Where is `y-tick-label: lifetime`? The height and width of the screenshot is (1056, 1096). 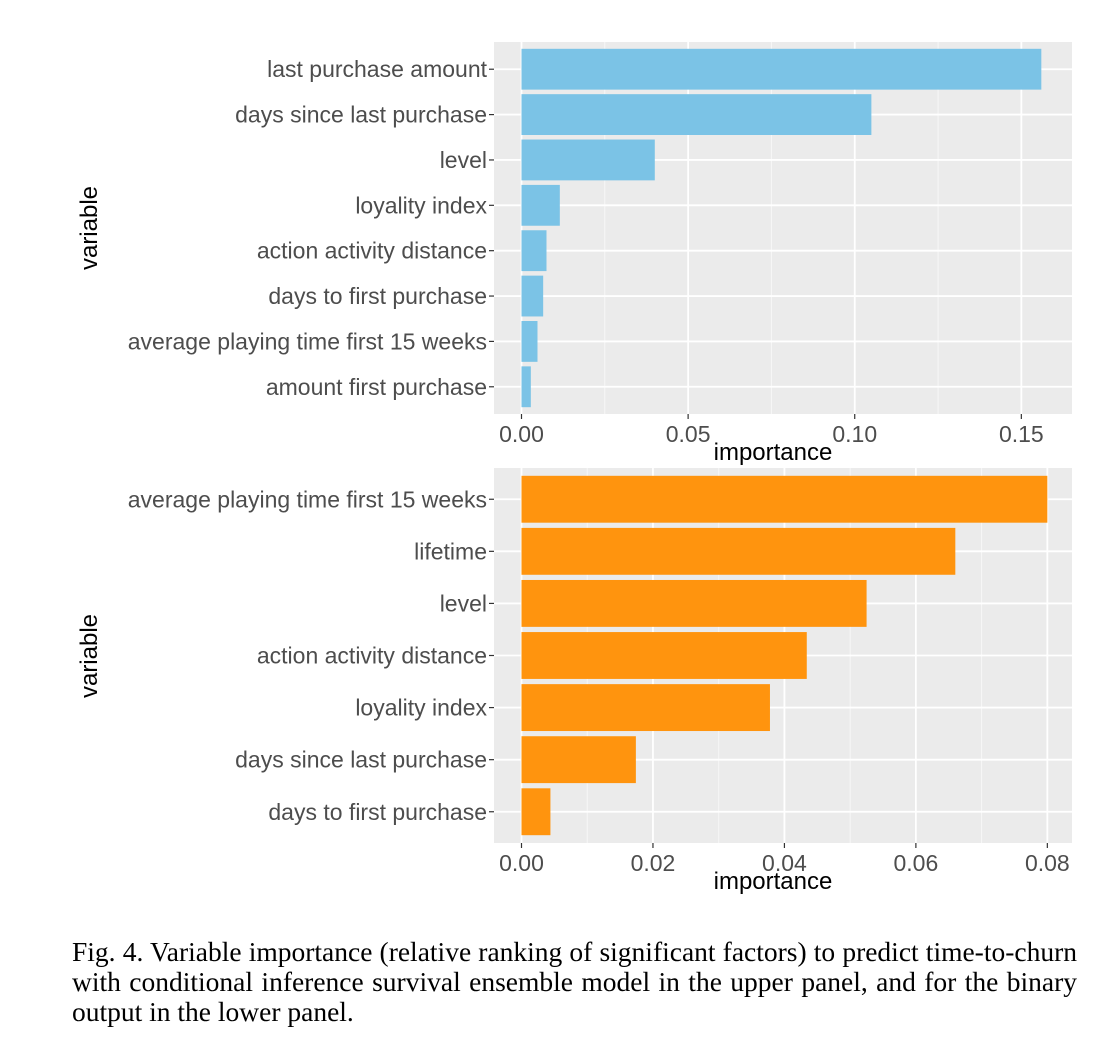 y-tick-label: lifetime is located at coordinates (450, 551).